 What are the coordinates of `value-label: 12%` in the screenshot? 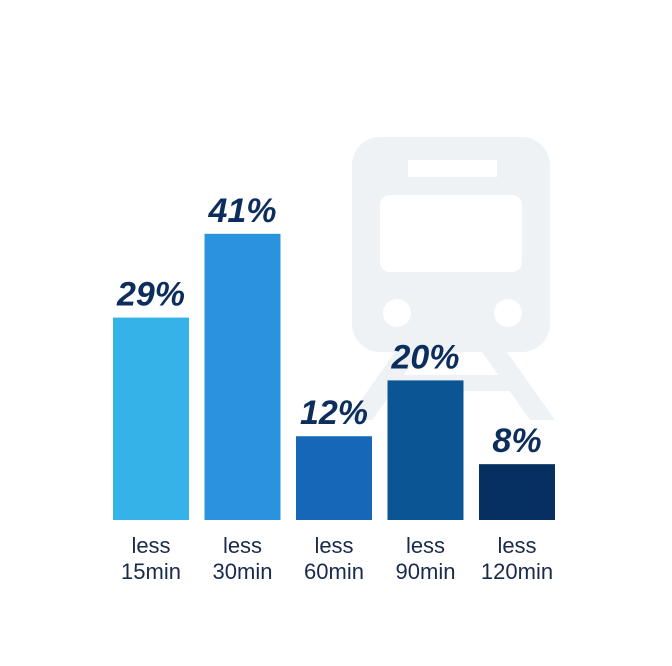 It's located at (334, 413).